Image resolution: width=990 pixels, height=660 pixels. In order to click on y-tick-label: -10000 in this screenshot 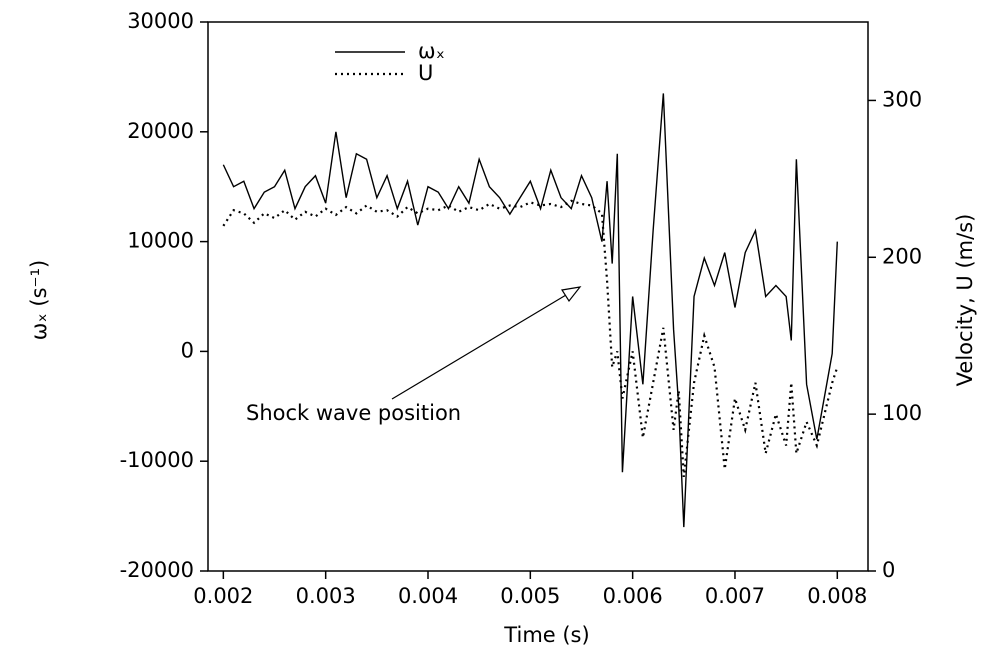, I will do `click(157, 460)`.